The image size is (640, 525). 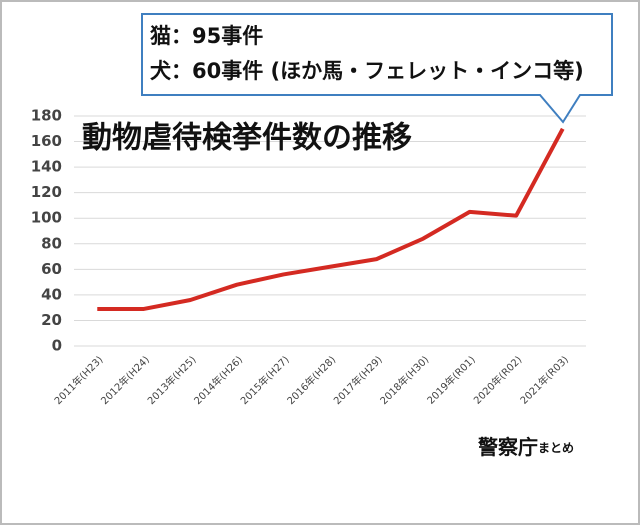 I want to click on annotation: 犬：60事件 (ほか馬・フェレット・インコ等), so click(x=367, y=71).